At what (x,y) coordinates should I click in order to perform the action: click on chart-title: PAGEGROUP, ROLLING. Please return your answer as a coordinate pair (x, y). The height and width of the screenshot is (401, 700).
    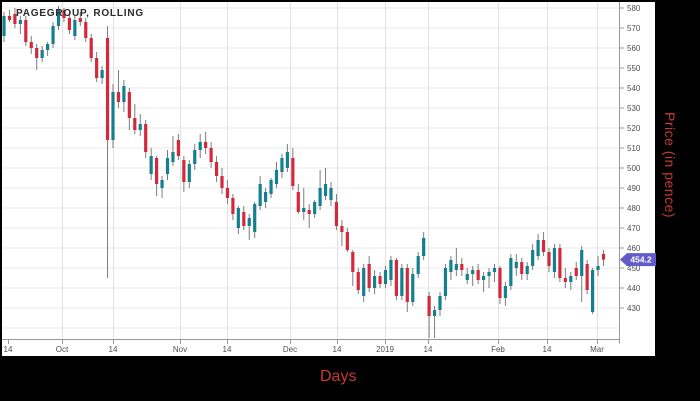
    Looking at the image, I should click on (80, 13).